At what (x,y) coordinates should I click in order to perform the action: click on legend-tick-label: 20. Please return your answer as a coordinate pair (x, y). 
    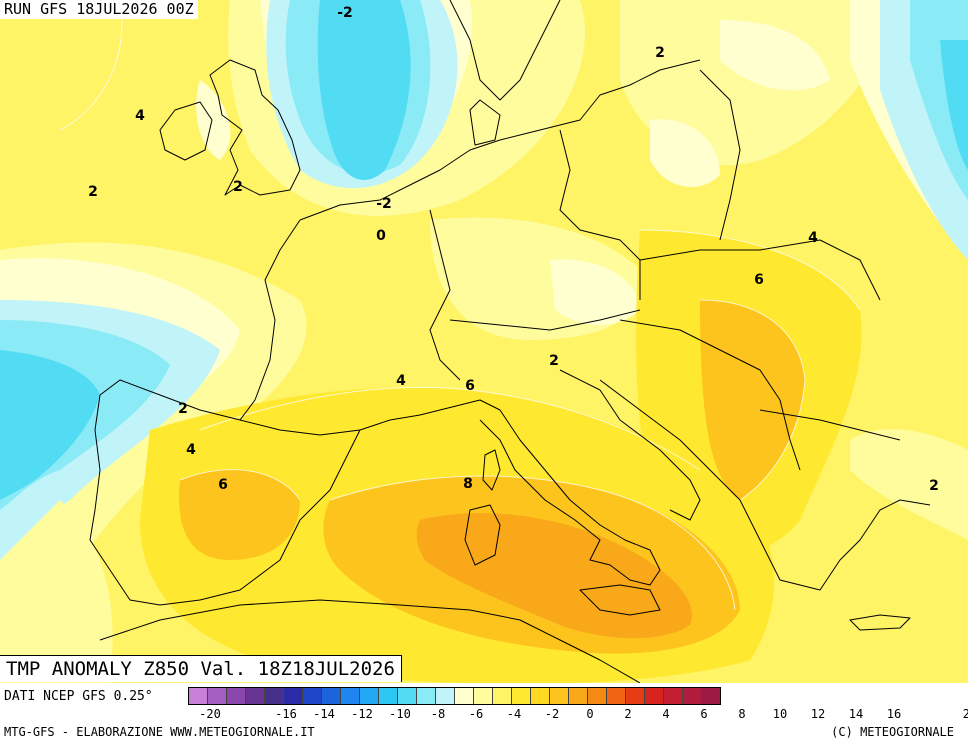
    Looking at the image, I should click on (965, 714).